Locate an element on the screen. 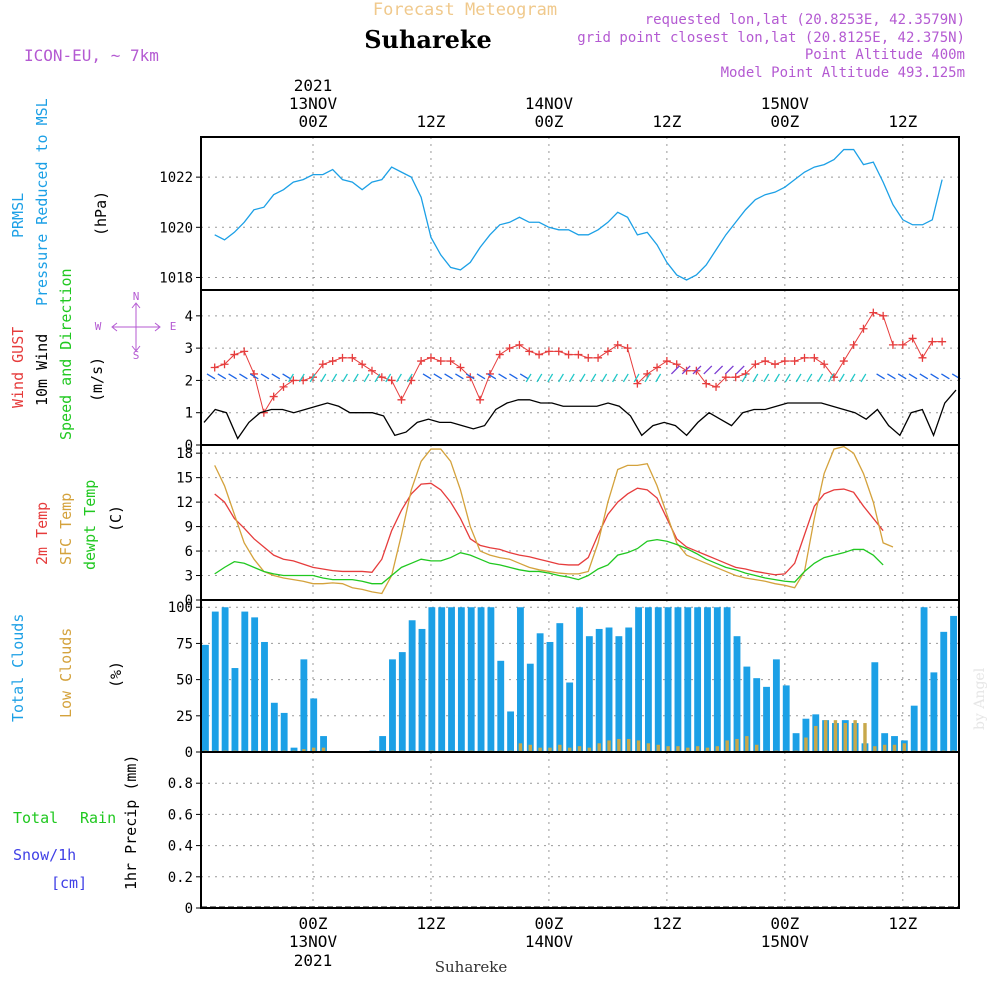  t2m-label: 2m Temp is located at coordinates (42, 533).